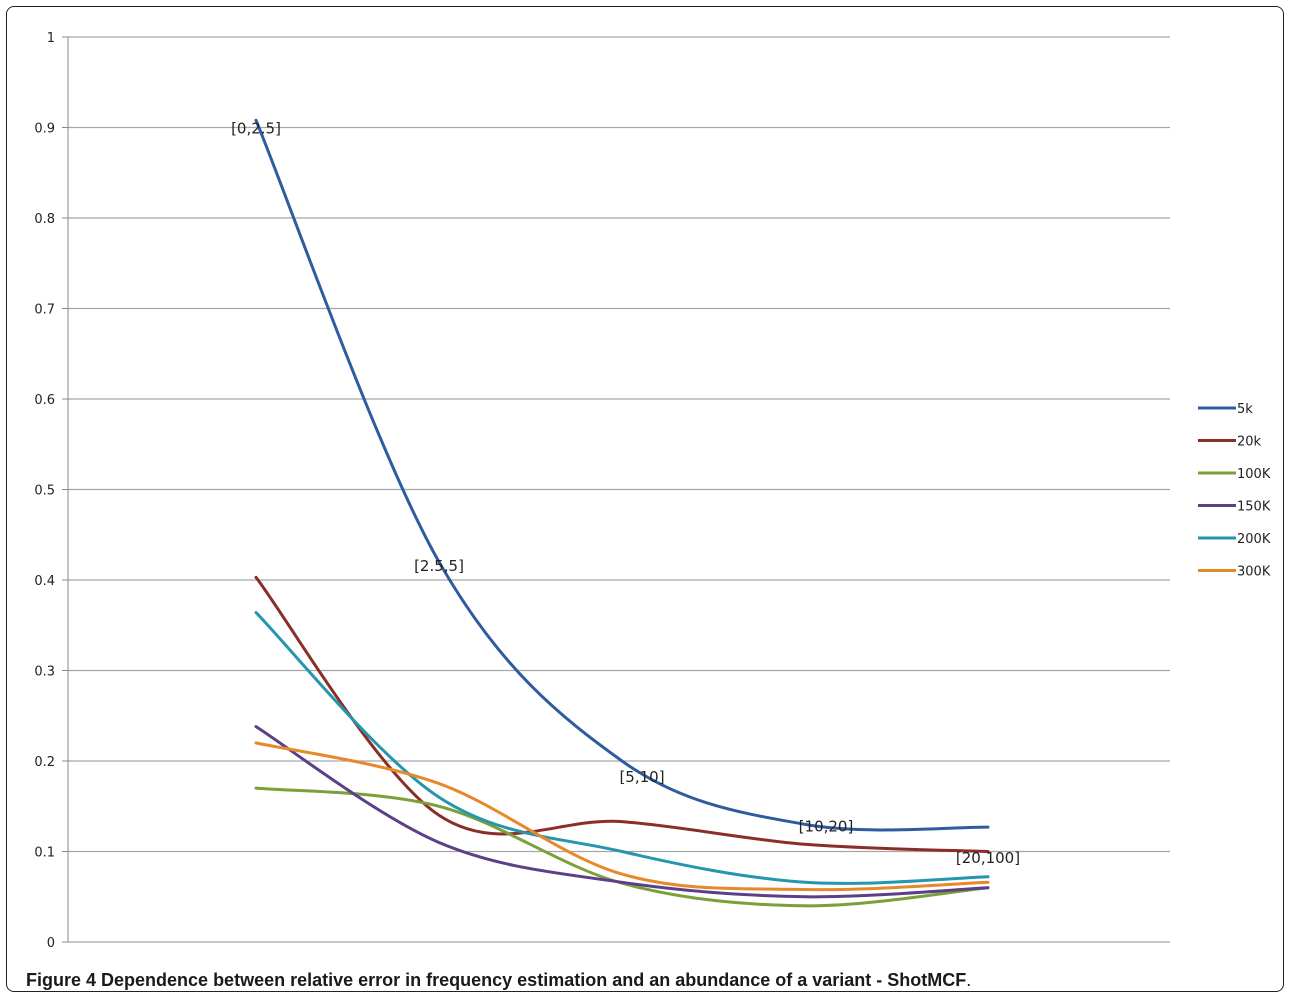 This screenshot has width=1290, height=998. I want to click on y-tick-label: 0.2, so click(44, 762).